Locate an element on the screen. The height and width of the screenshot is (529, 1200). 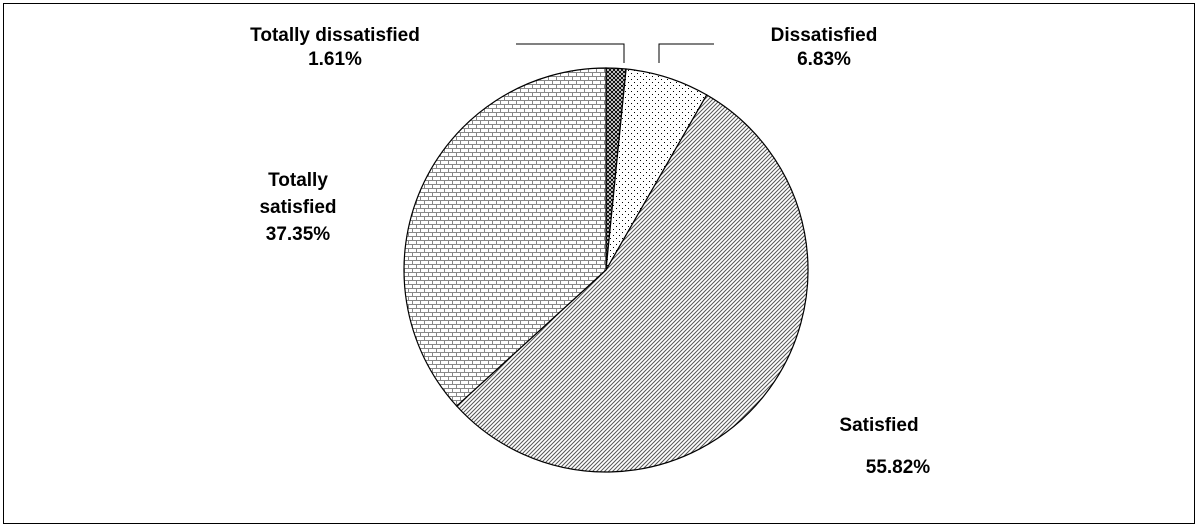
value-totally-dissatisfied: 1.61% is located at coordinates (335, 59).